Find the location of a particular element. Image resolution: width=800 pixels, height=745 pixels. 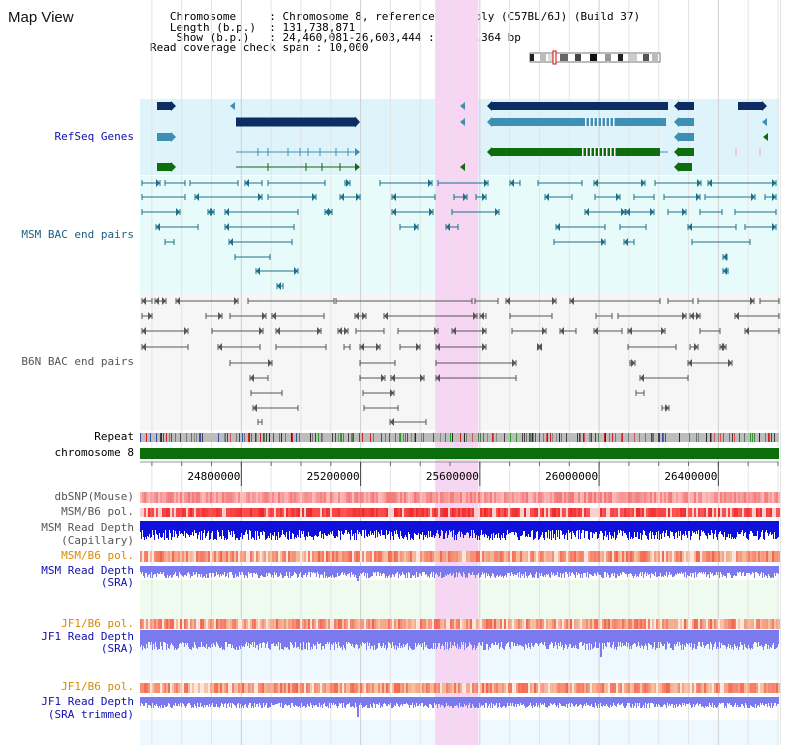

ideogram-band is located at coordinates (646, 57).